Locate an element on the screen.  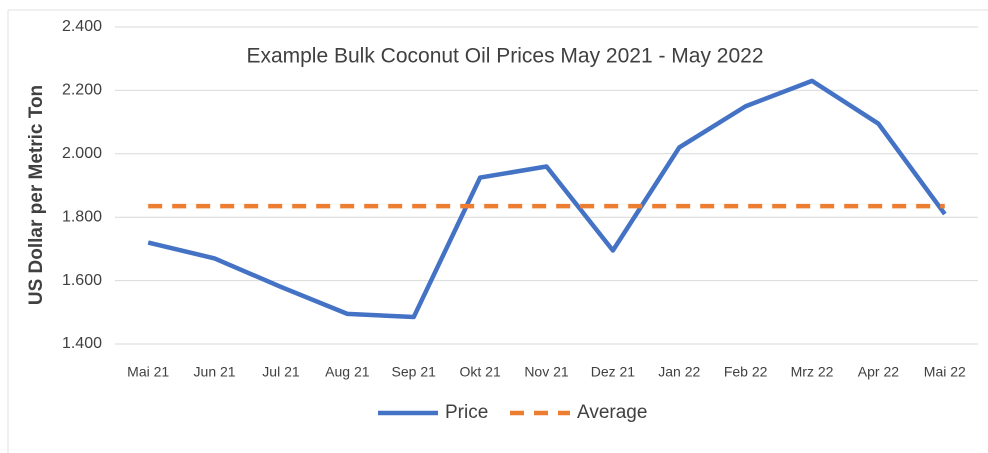
y-tick-label: 1.800 is located at coordinates (82, 216).